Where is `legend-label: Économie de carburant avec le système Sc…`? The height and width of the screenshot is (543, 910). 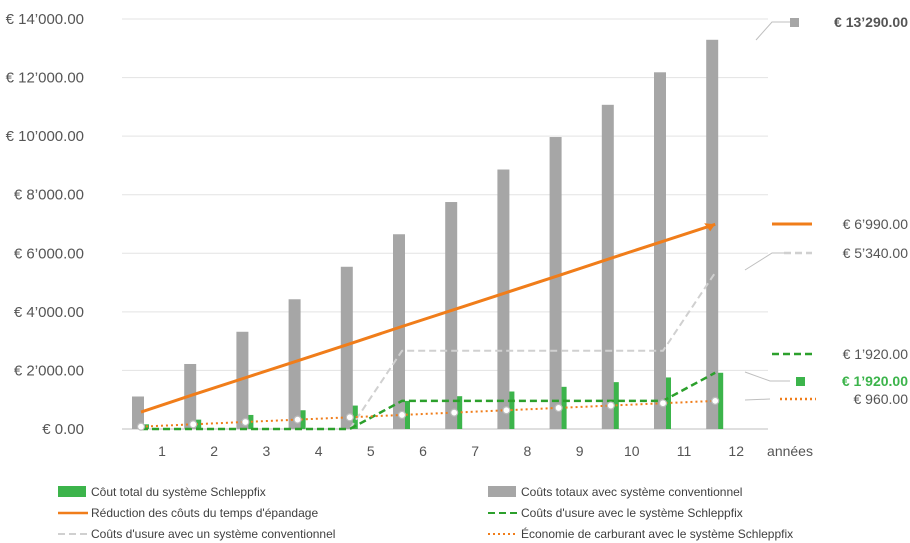 legend-label: Économie de carburant avec le système Sc… is located at coordinates (657, 533).